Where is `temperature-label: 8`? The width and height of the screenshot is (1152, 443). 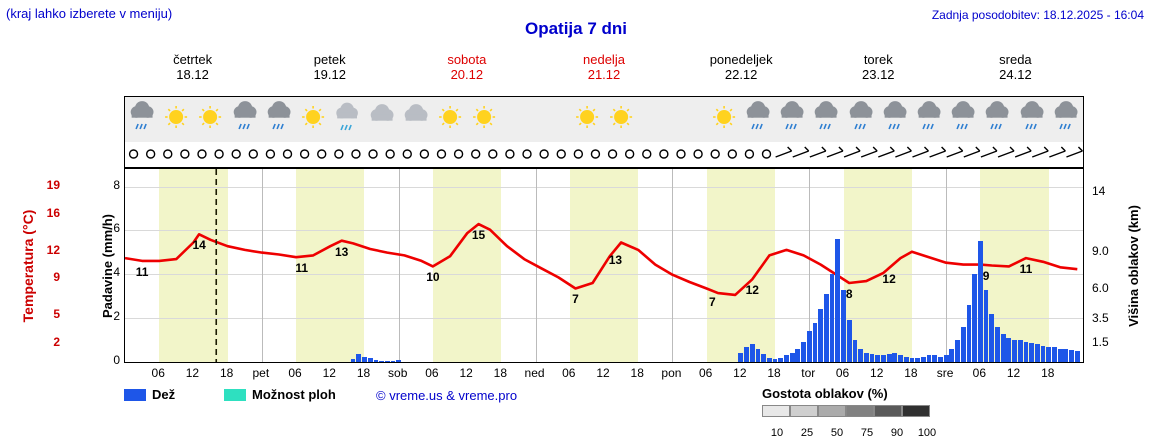 temperature-label: 8 is located at coordinates (849, 293).